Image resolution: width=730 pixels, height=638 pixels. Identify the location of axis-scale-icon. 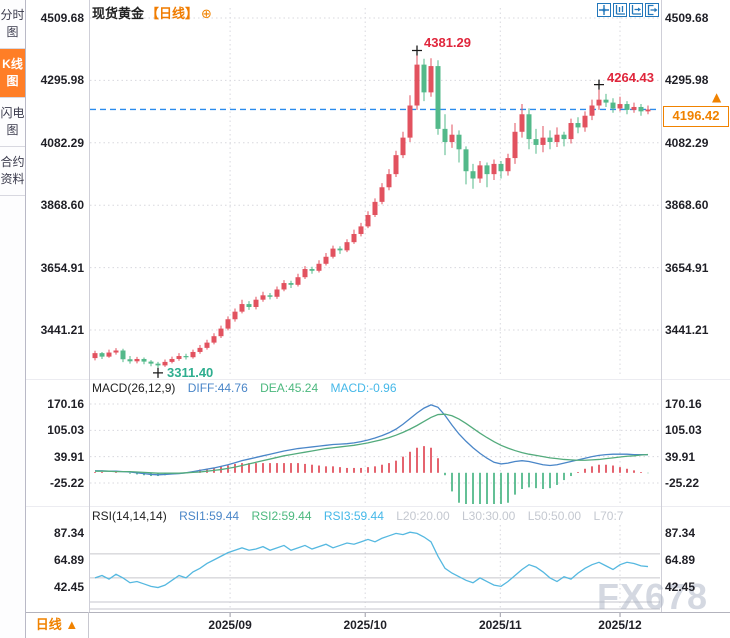
(620, 10).